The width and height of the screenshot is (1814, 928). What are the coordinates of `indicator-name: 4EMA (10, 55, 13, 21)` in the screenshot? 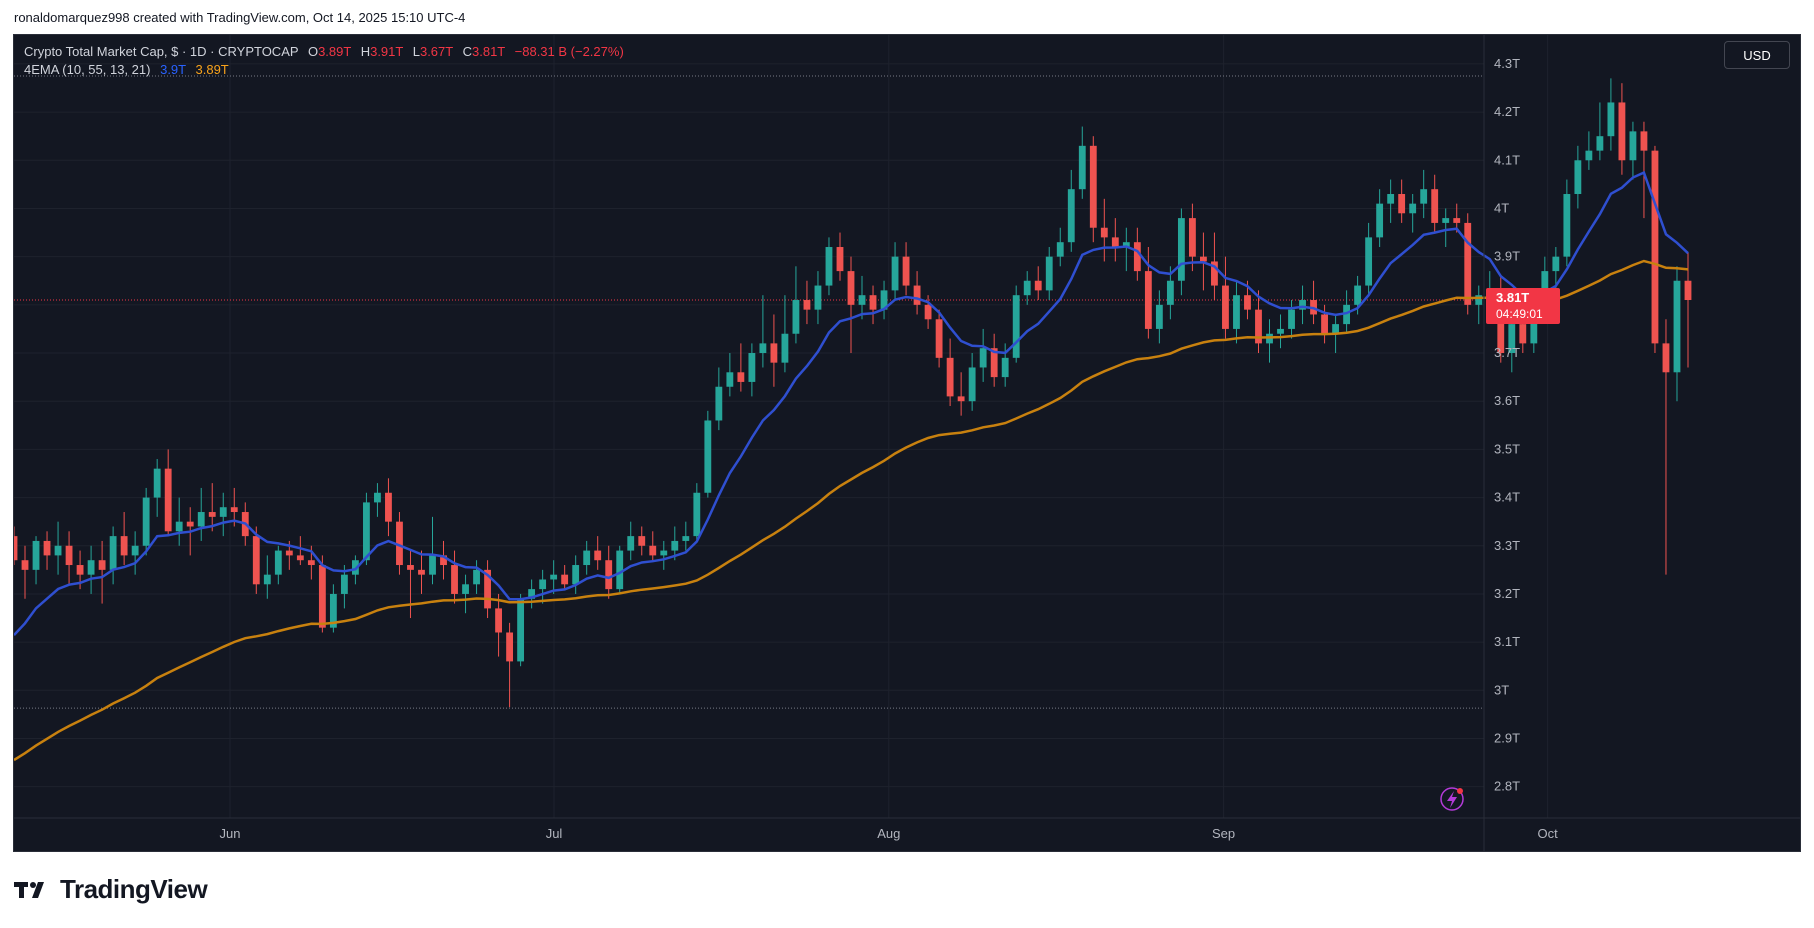 It's located at (87, 69).